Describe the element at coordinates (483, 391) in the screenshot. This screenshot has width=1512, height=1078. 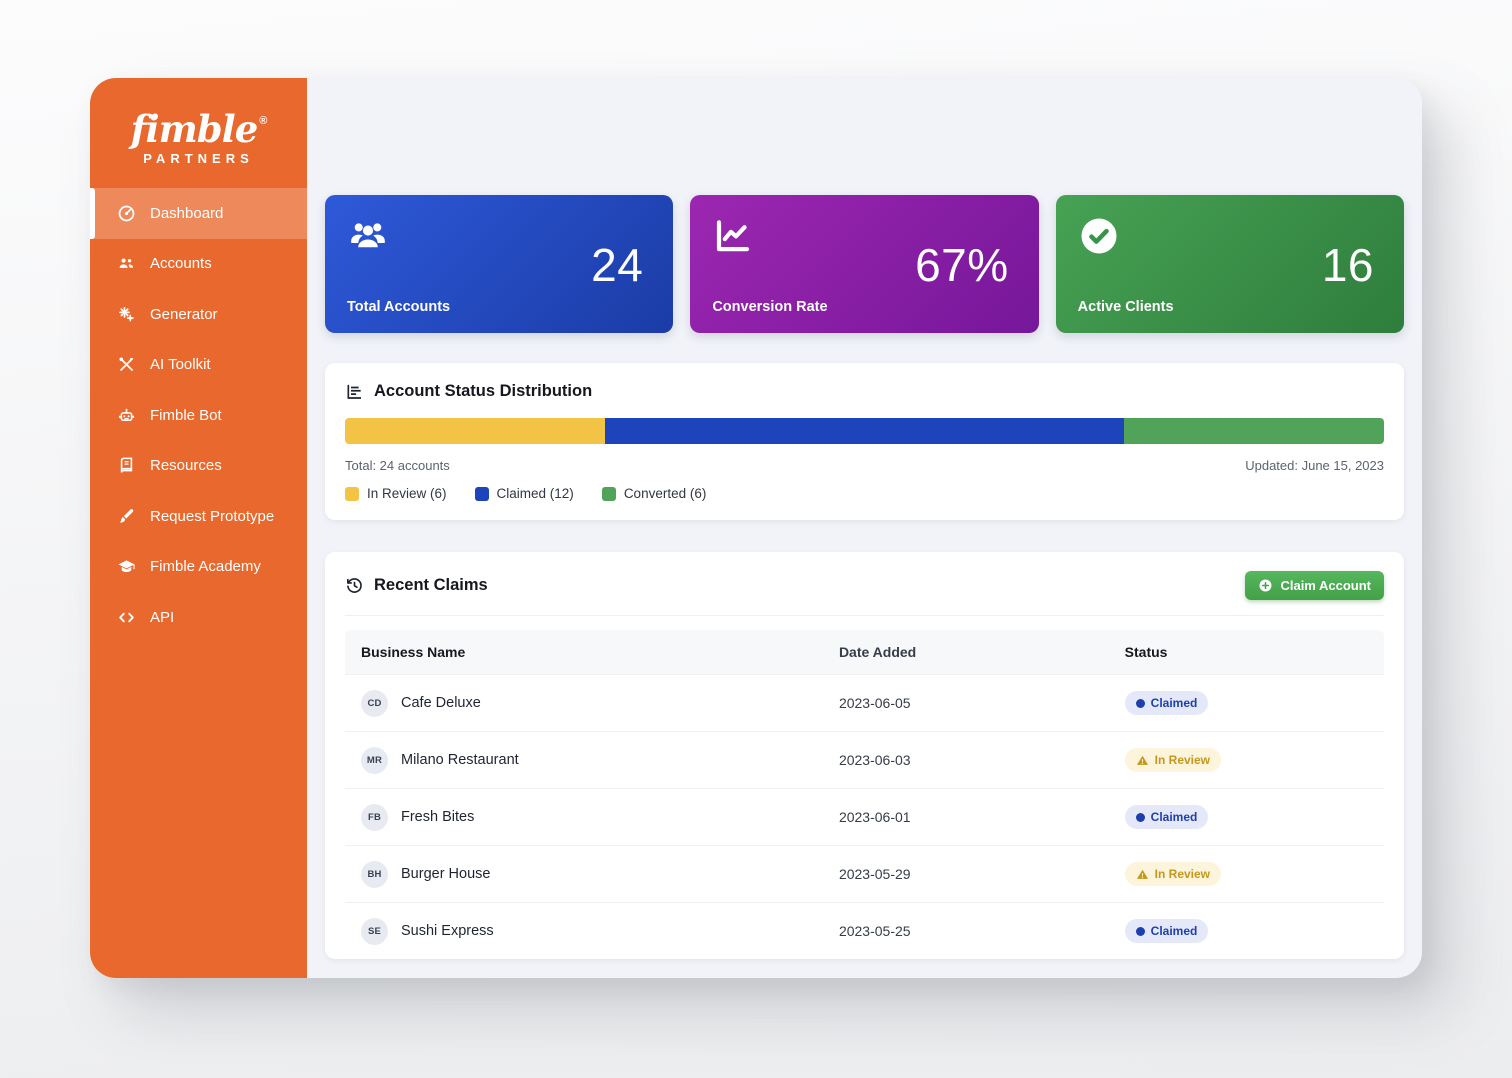
I see `distribution-title: Account Status Distribution` at that location.